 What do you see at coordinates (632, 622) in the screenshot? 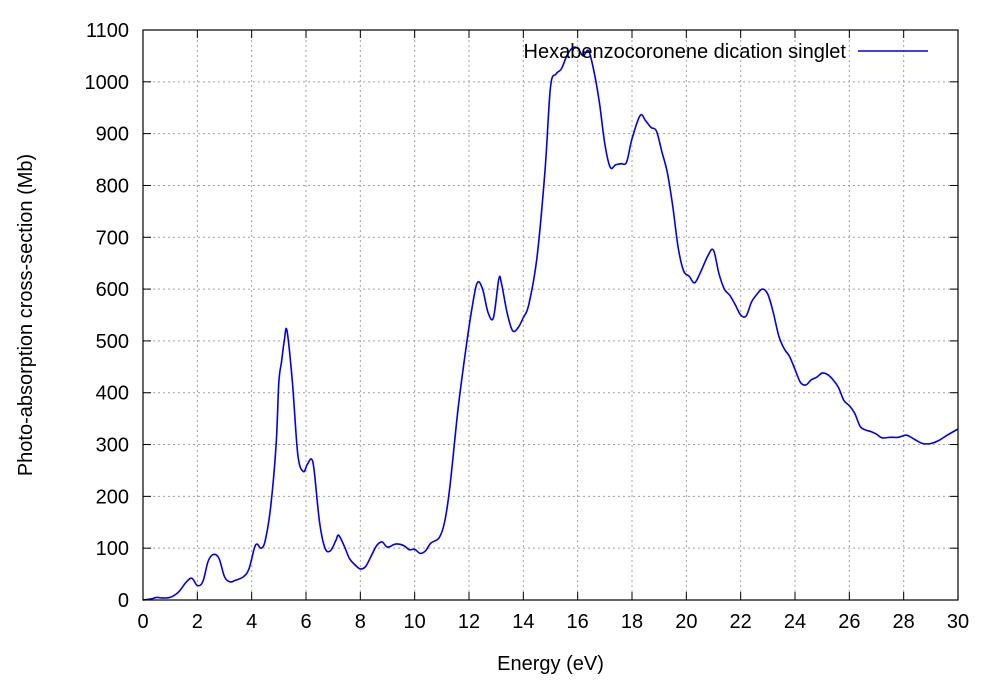
I see `x-tick-label: 18` at bounding box center [632, 622].